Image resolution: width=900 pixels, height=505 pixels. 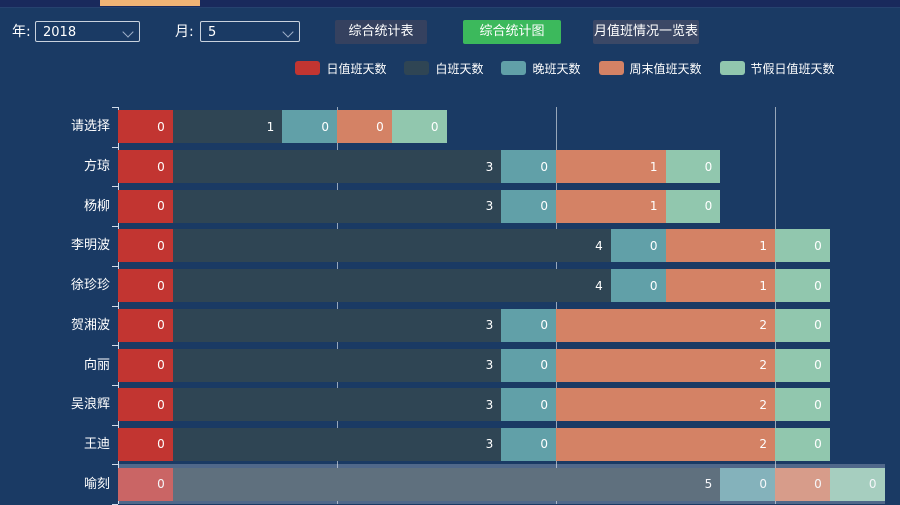 What do you see at coordinates (250, 31) in the screenshot?
I see `month-select: 5` at bounding box center [250, 31].